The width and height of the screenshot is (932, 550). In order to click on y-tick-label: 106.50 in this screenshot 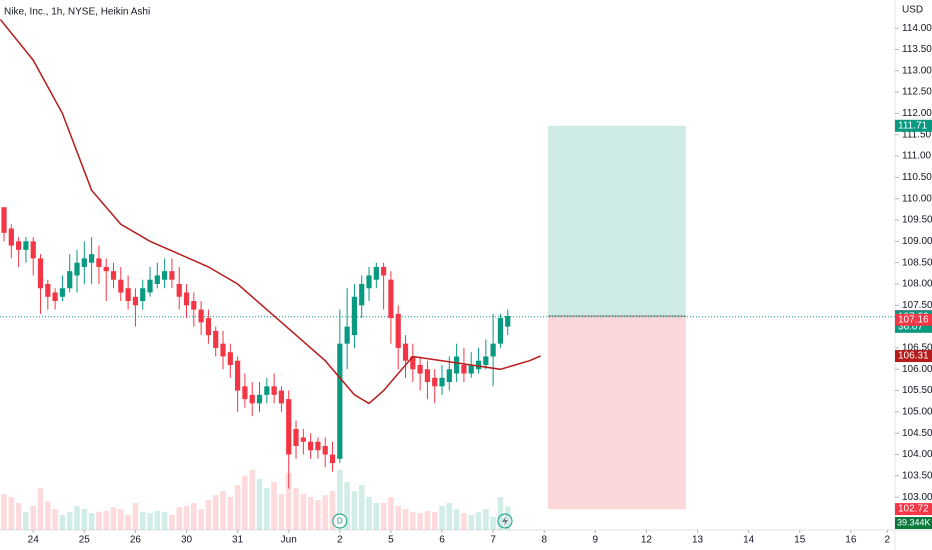, I will do `click(917, 348)`.